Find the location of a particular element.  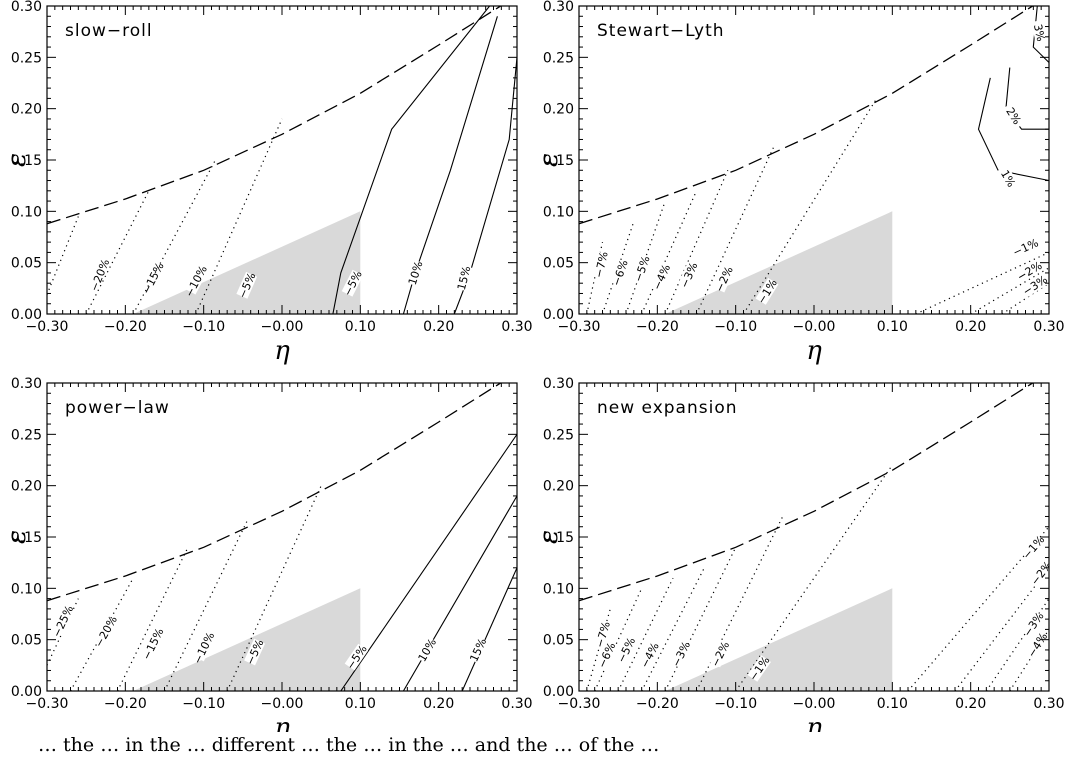

panel-title: new expansion is located at coordinates (667, 408).